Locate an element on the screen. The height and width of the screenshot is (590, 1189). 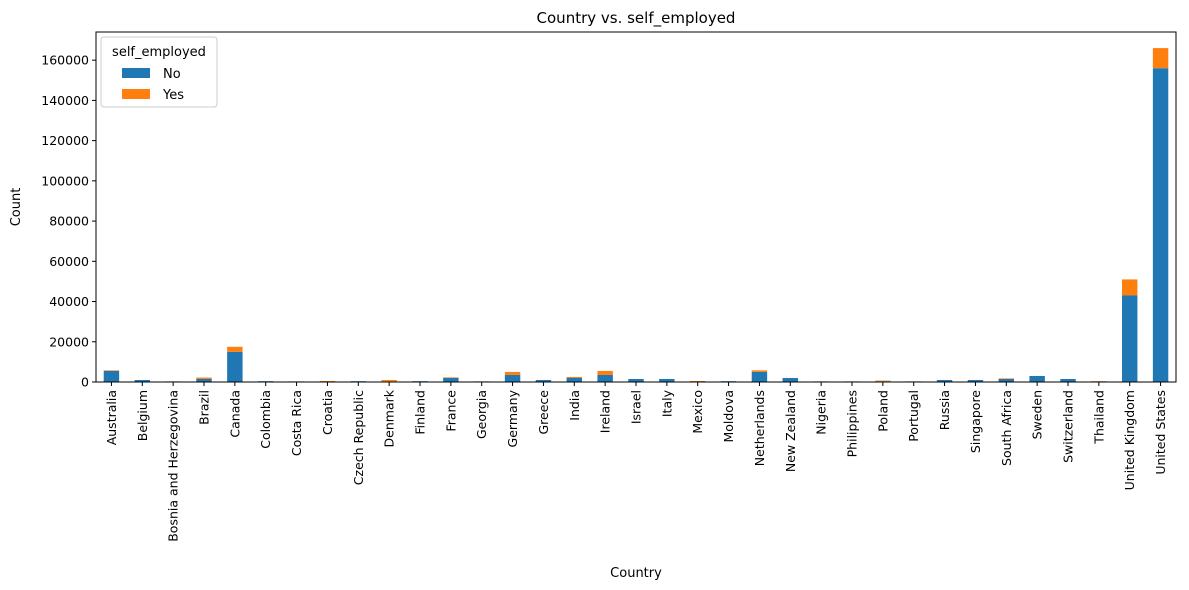
bar-yes-france is located at coordinates (451, 377).